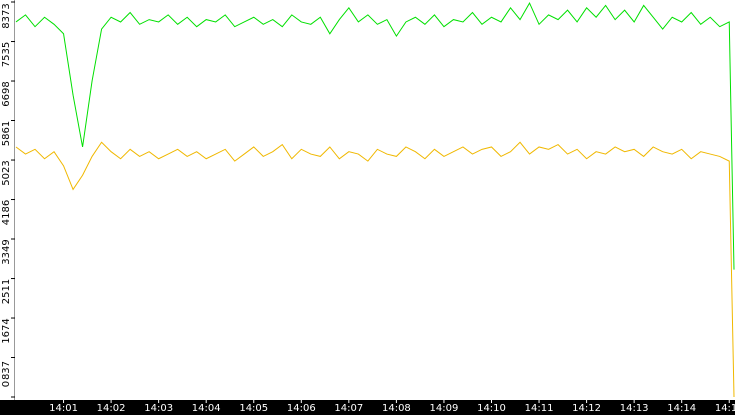 The width and height of the screenshot is (735, 415). I want to click on y-tick-label: 8373, so click(6, 15).